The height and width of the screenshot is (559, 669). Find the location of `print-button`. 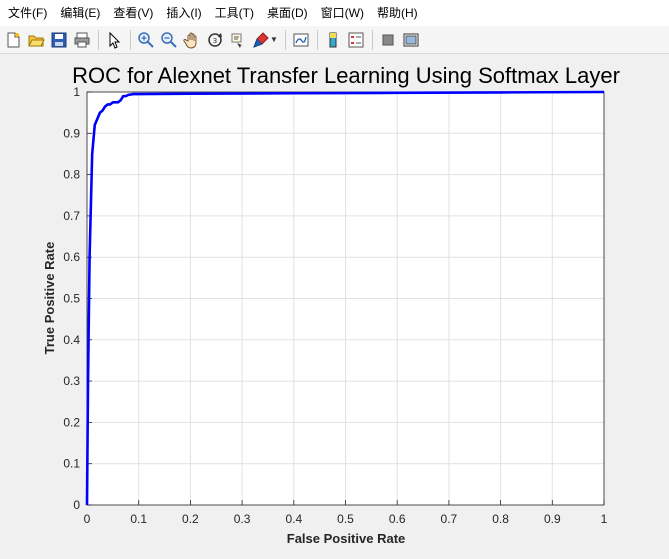

print-button is located at coordinates (82, 40).